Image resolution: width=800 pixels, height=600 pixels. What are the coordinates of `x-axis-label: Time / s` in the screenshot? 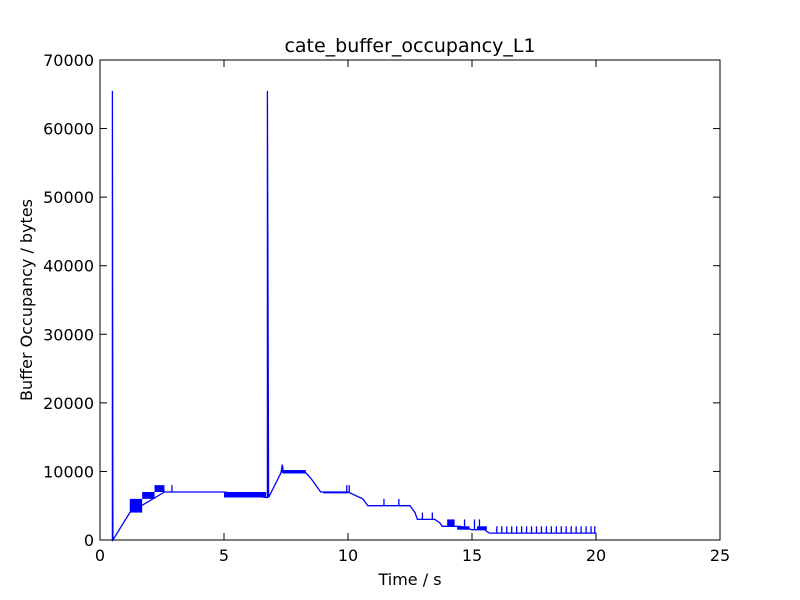 It's located at (409, 579).